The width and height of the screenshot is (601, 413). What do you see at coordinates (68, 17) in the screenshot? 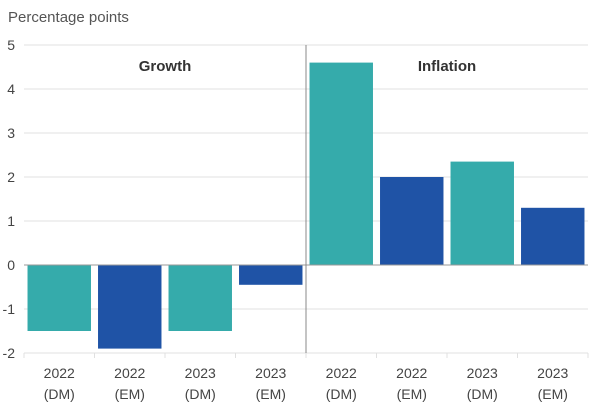
I see `y-axis-label: Percentage points` at bounding box center [68, 17].